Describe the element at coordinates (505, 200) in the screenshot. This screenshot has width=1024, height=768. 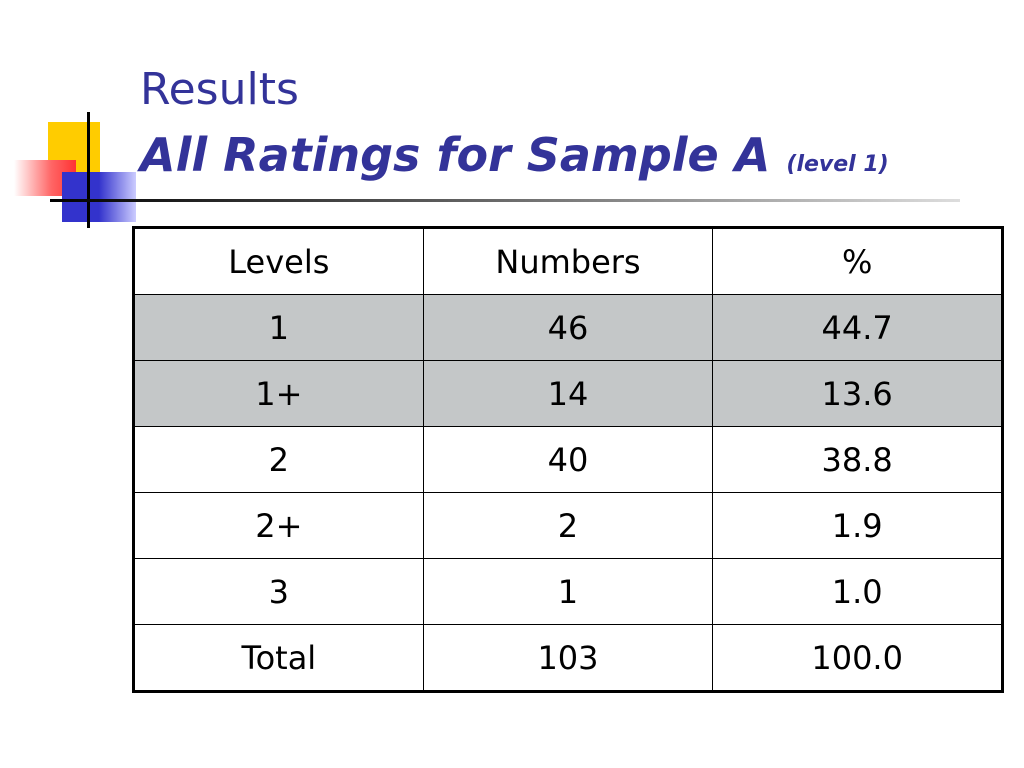
I see `horizontal-rule` at that location.